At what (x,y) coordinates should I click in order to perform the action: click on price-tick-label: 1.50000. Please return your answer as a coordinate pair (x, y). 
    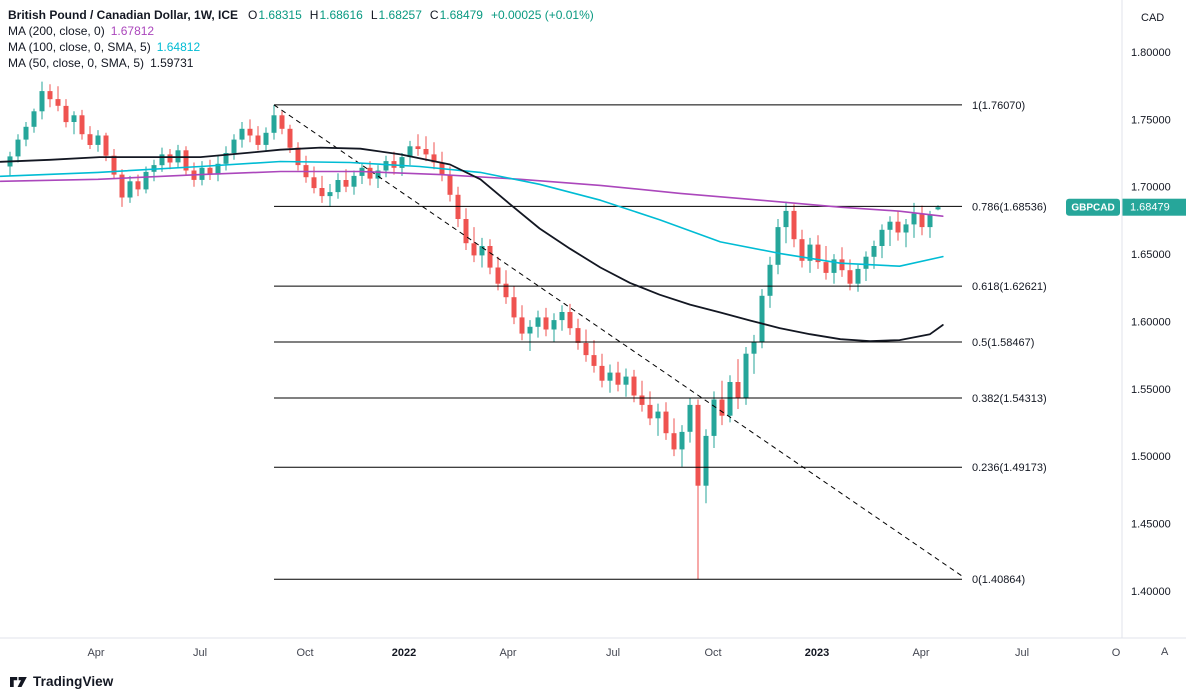
    Looking at the image, I should click on (1151, 457).